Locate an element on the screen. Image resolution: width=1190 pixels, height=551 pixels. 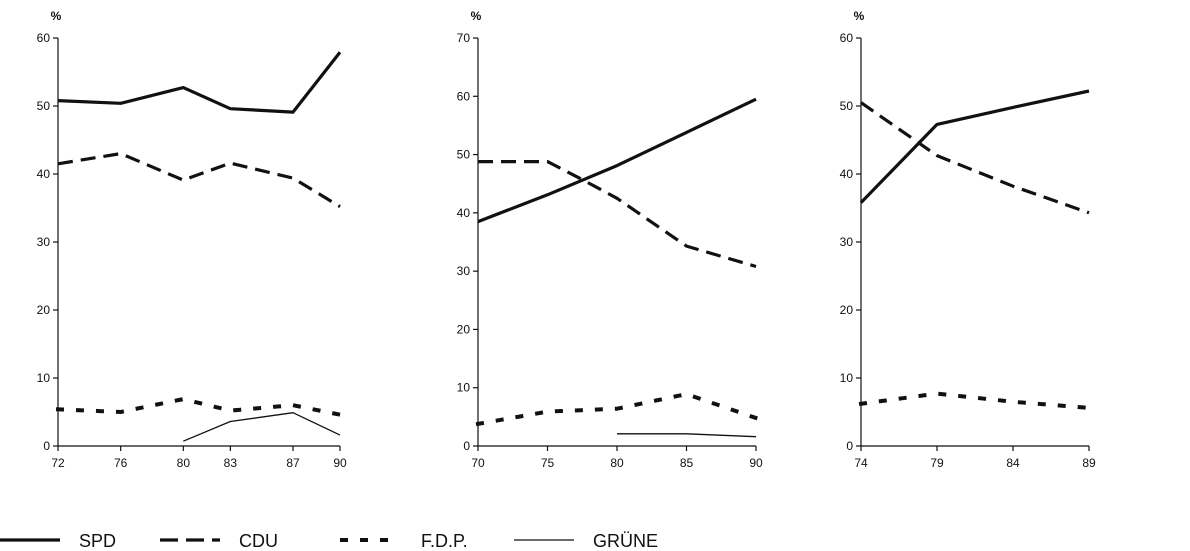
panel-3-series-spd is located at coordinates (974, 146).